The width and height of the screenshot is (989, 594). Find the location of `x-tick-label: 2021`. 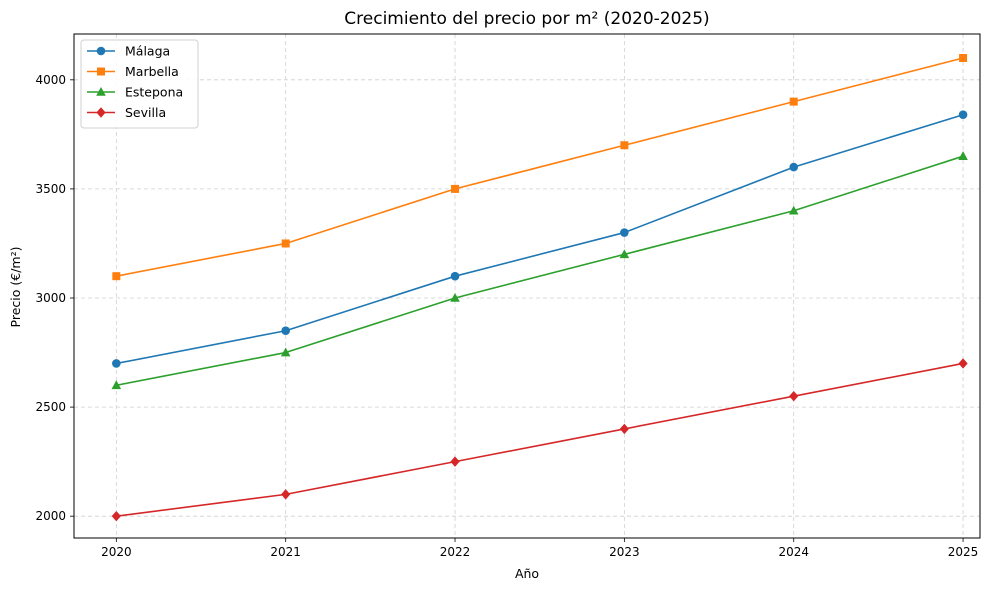

x-tick-label: 2021 is located at coordinates (285, 552).